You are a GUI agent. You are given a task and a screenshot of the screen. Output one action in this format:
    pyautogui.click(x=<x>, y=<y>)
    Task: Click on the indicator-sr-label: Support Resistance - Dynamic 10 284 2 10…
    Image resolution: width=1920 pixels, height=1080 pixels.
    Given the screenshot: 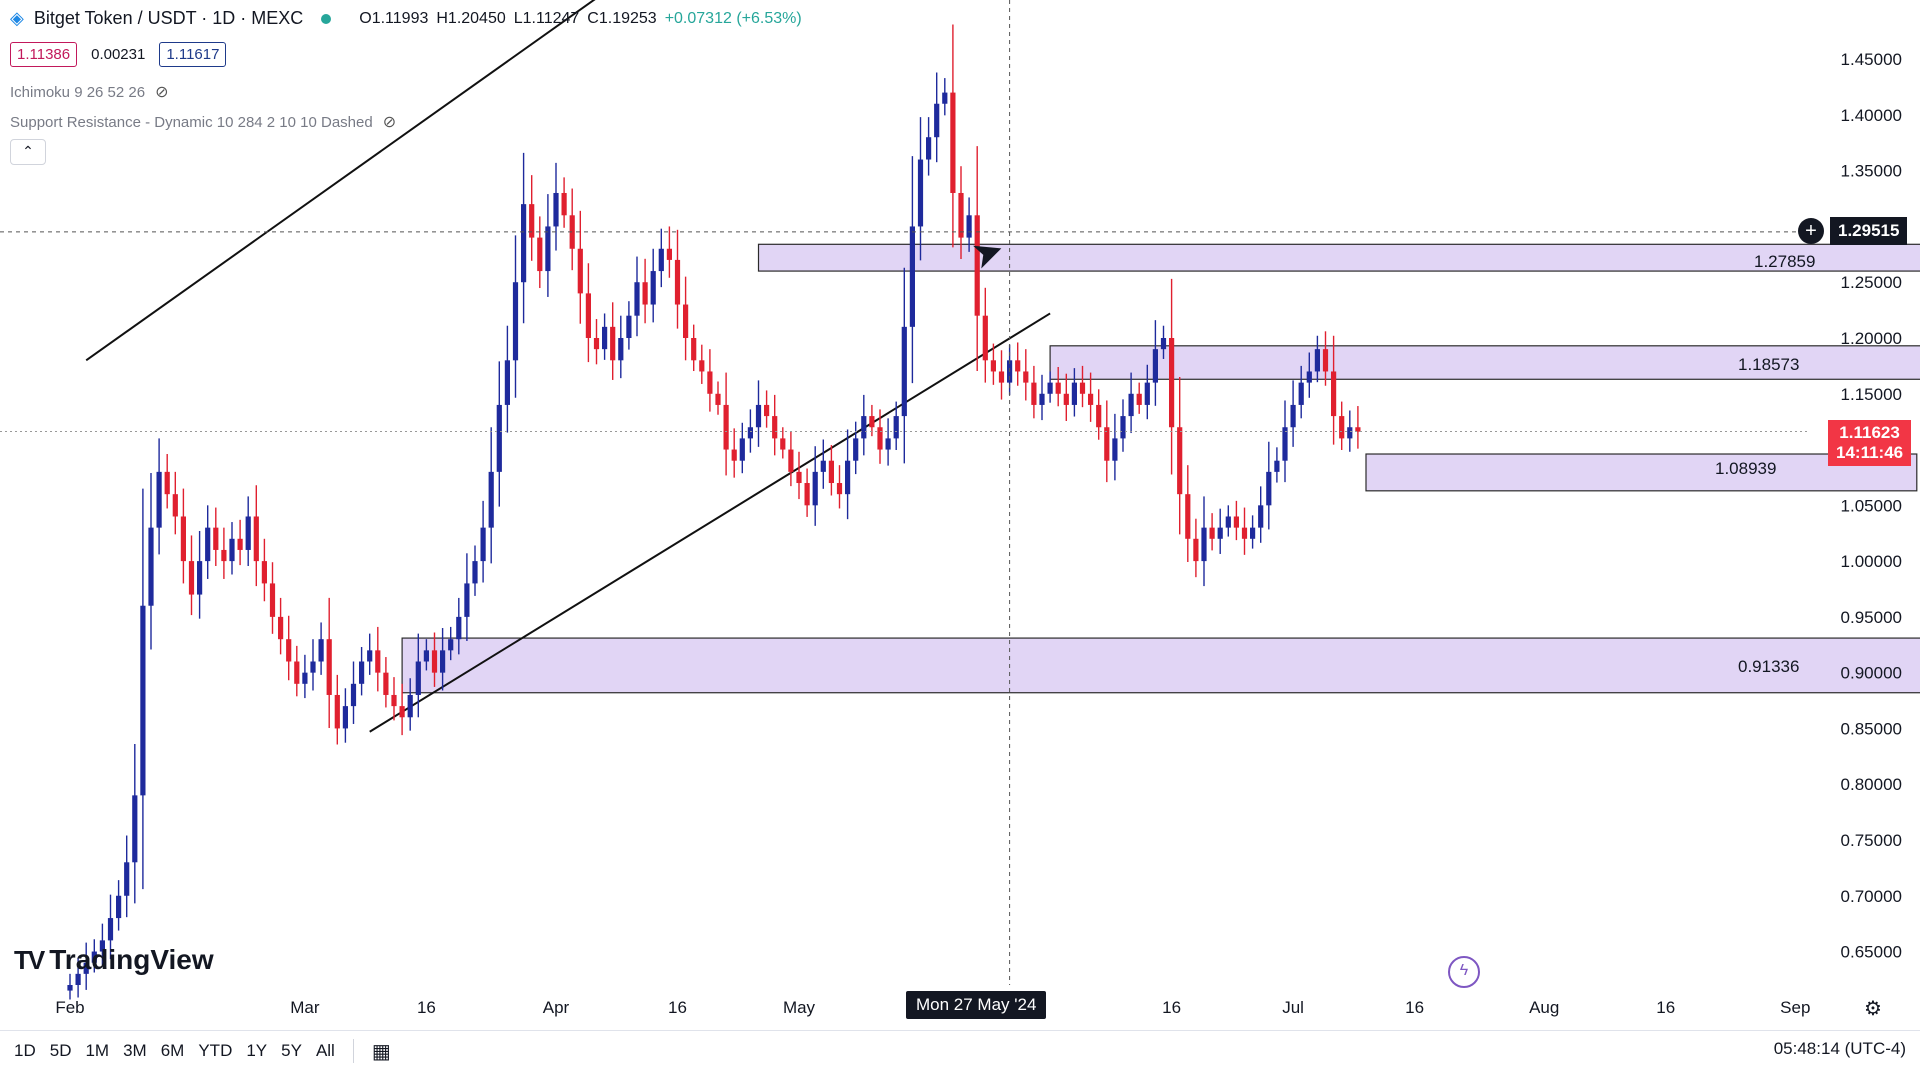 What is the action you would take?
    pyautogui.click(x=191, y=122)
    